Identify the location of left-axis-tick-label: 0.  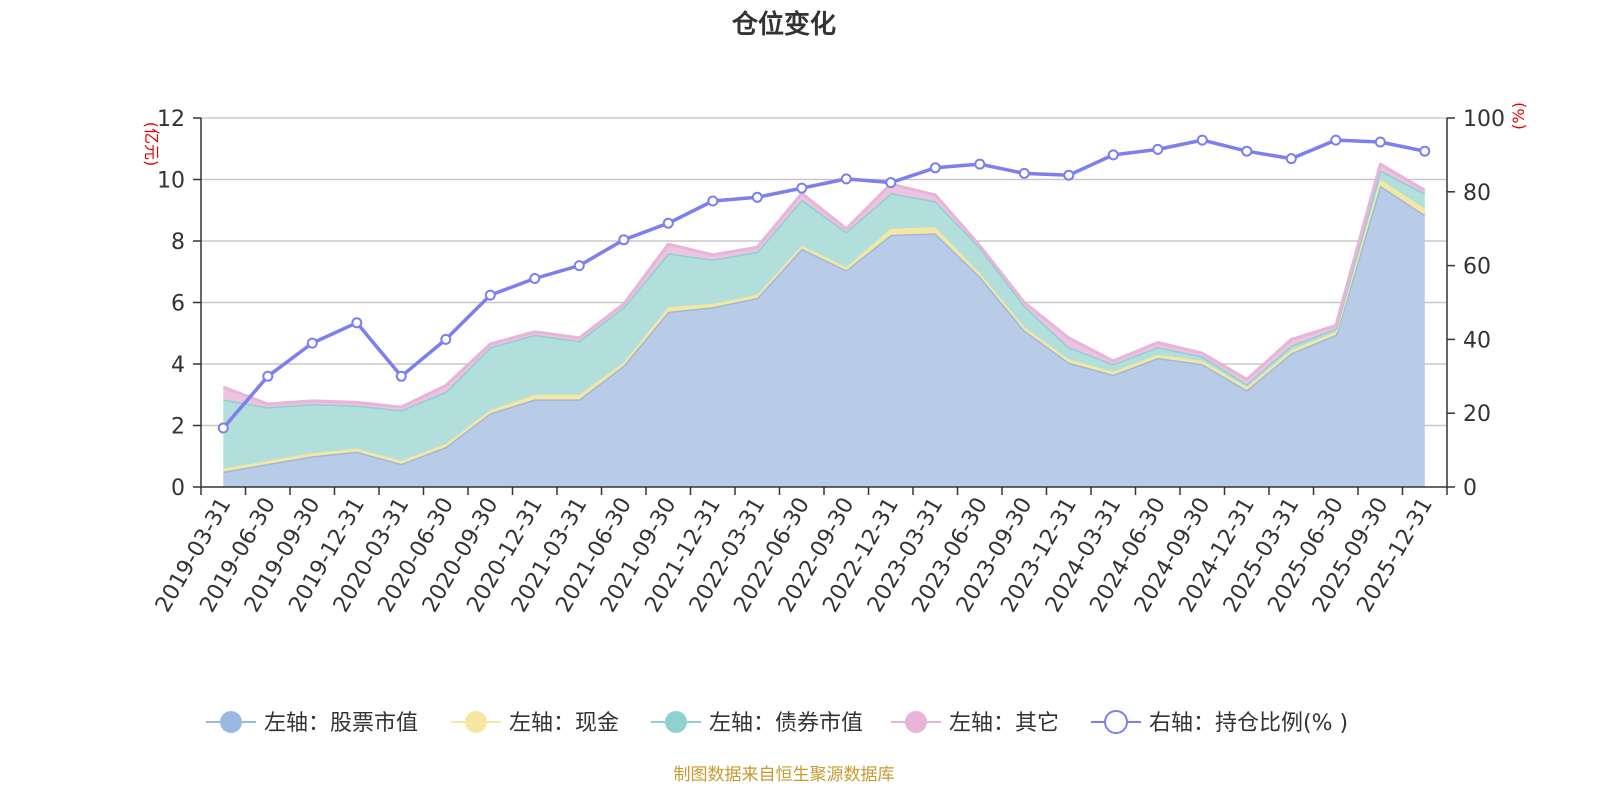
(178, 488).